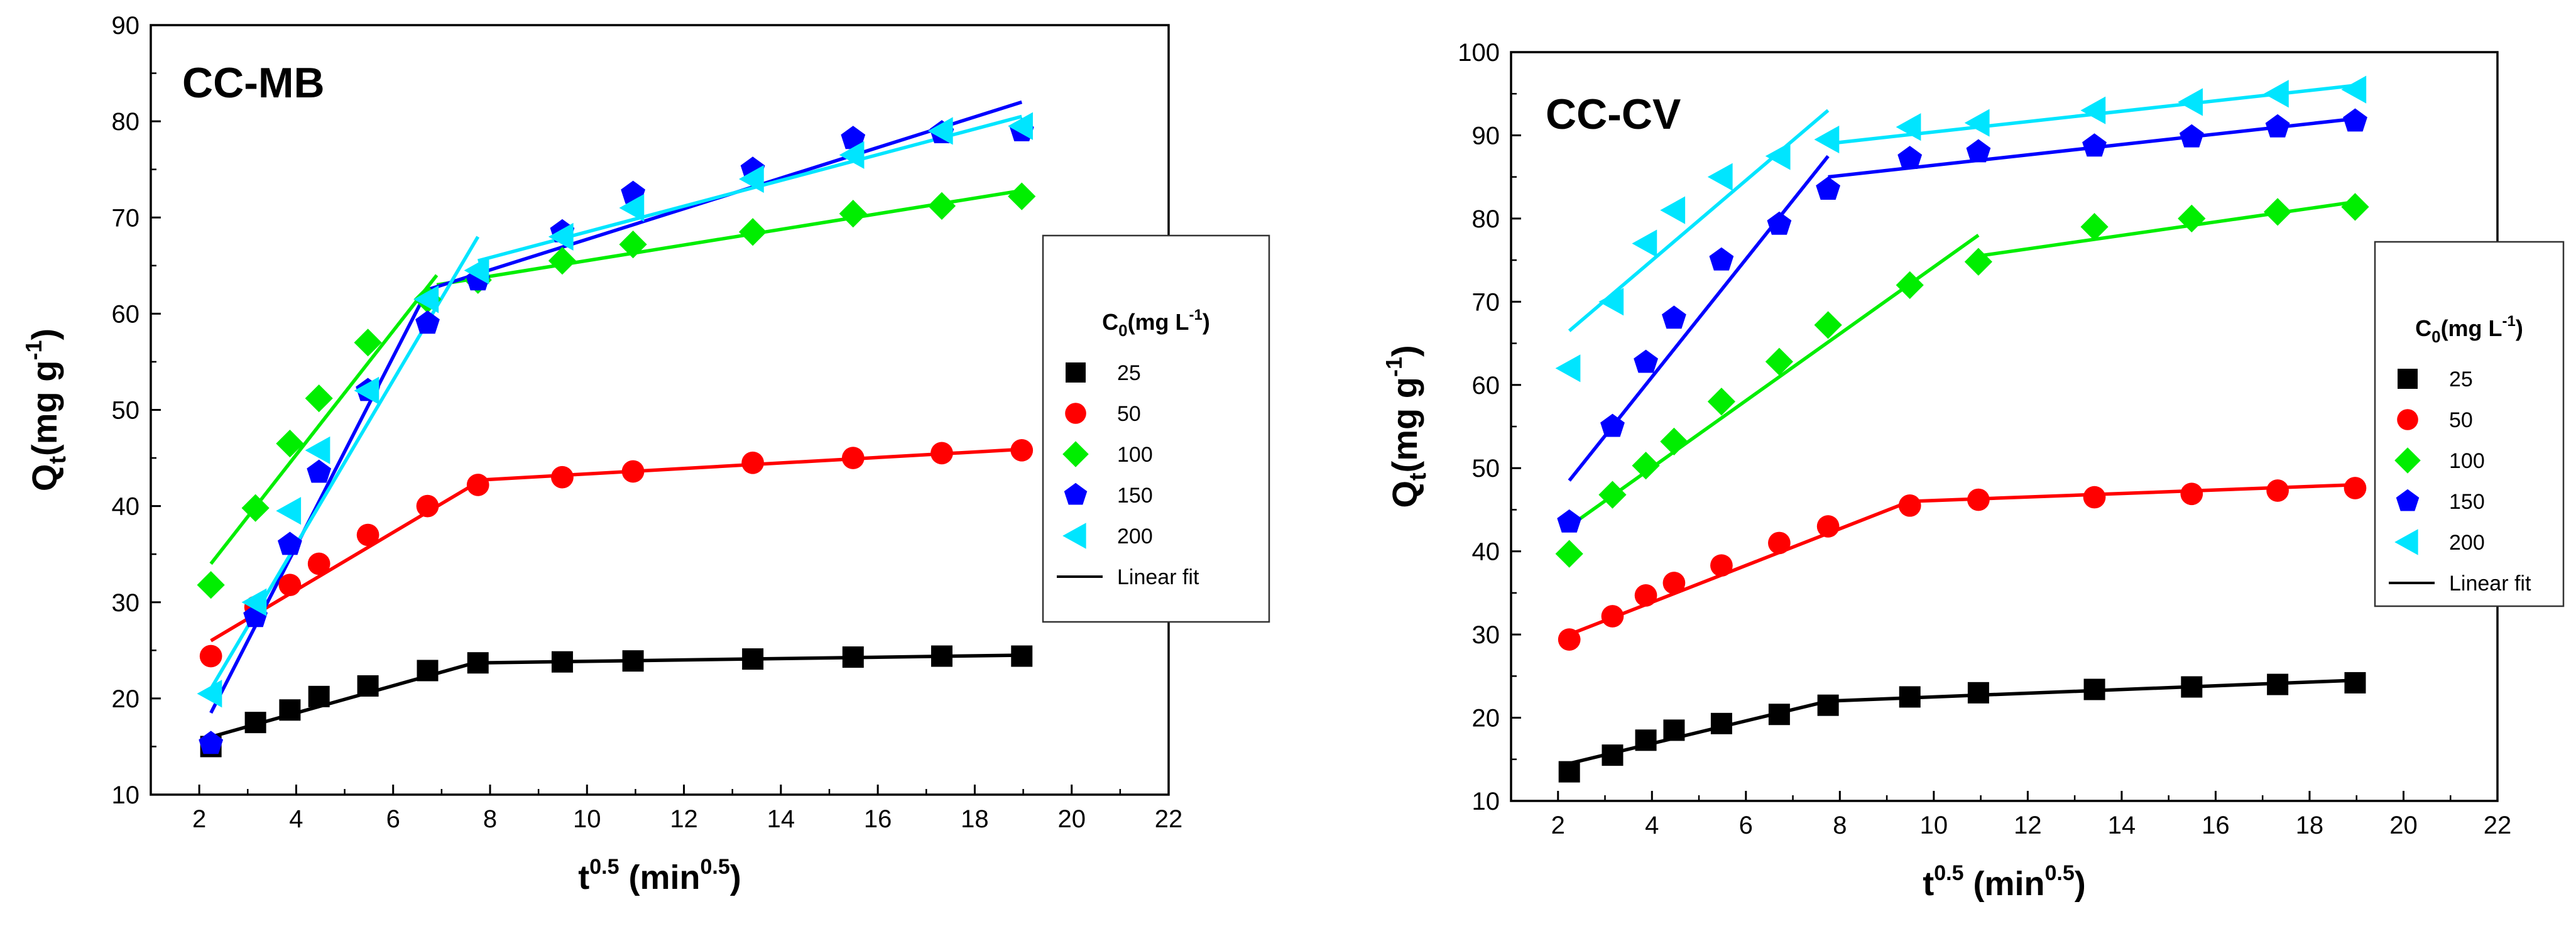  I want to click on y-tick-label: 90, so click(1486, 136).